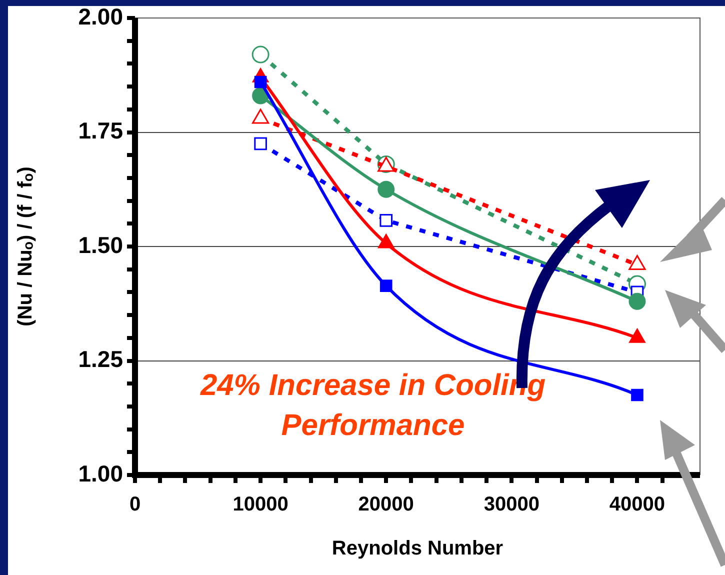  What do you see at coordinates (100, 245) in the screenshot?
I see `y-tick-label: 1.50` at bounding box center [100, 245].